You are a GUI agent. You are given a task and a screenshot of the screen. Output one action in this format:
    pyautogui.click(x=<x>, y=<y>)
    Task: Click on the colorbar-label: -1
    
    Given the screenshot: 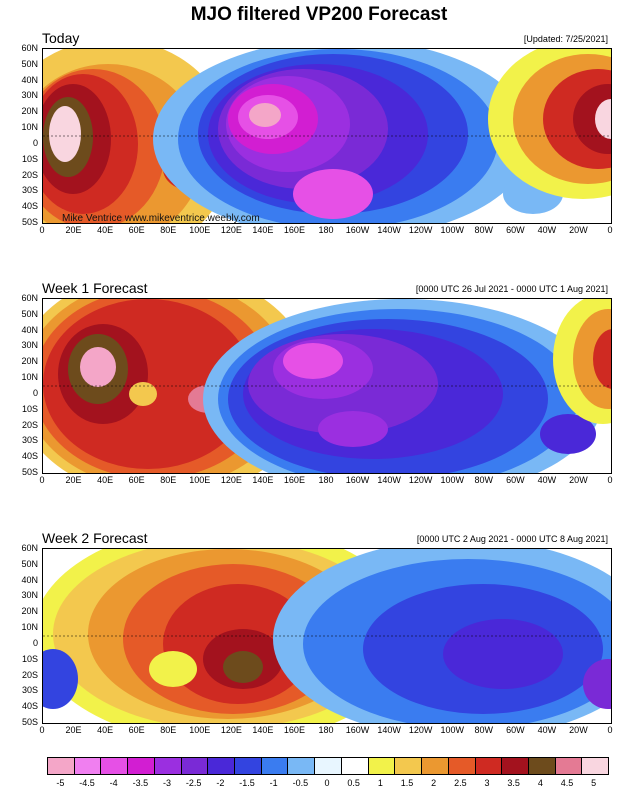 What is the action you would take?
    pyautogui.click(x=273, y=783)
    